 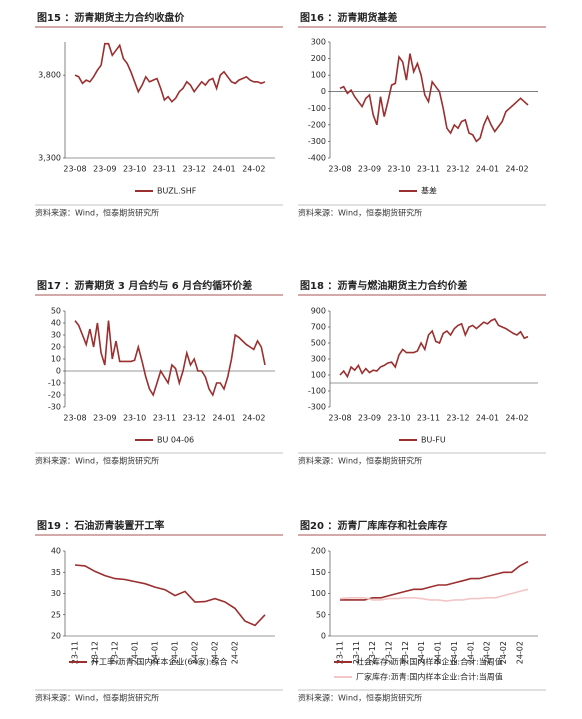 What do you see at coordinates (56, 359) in the screenshot?
I see `y-tick-label: 10` at bounding box center [56, 359].